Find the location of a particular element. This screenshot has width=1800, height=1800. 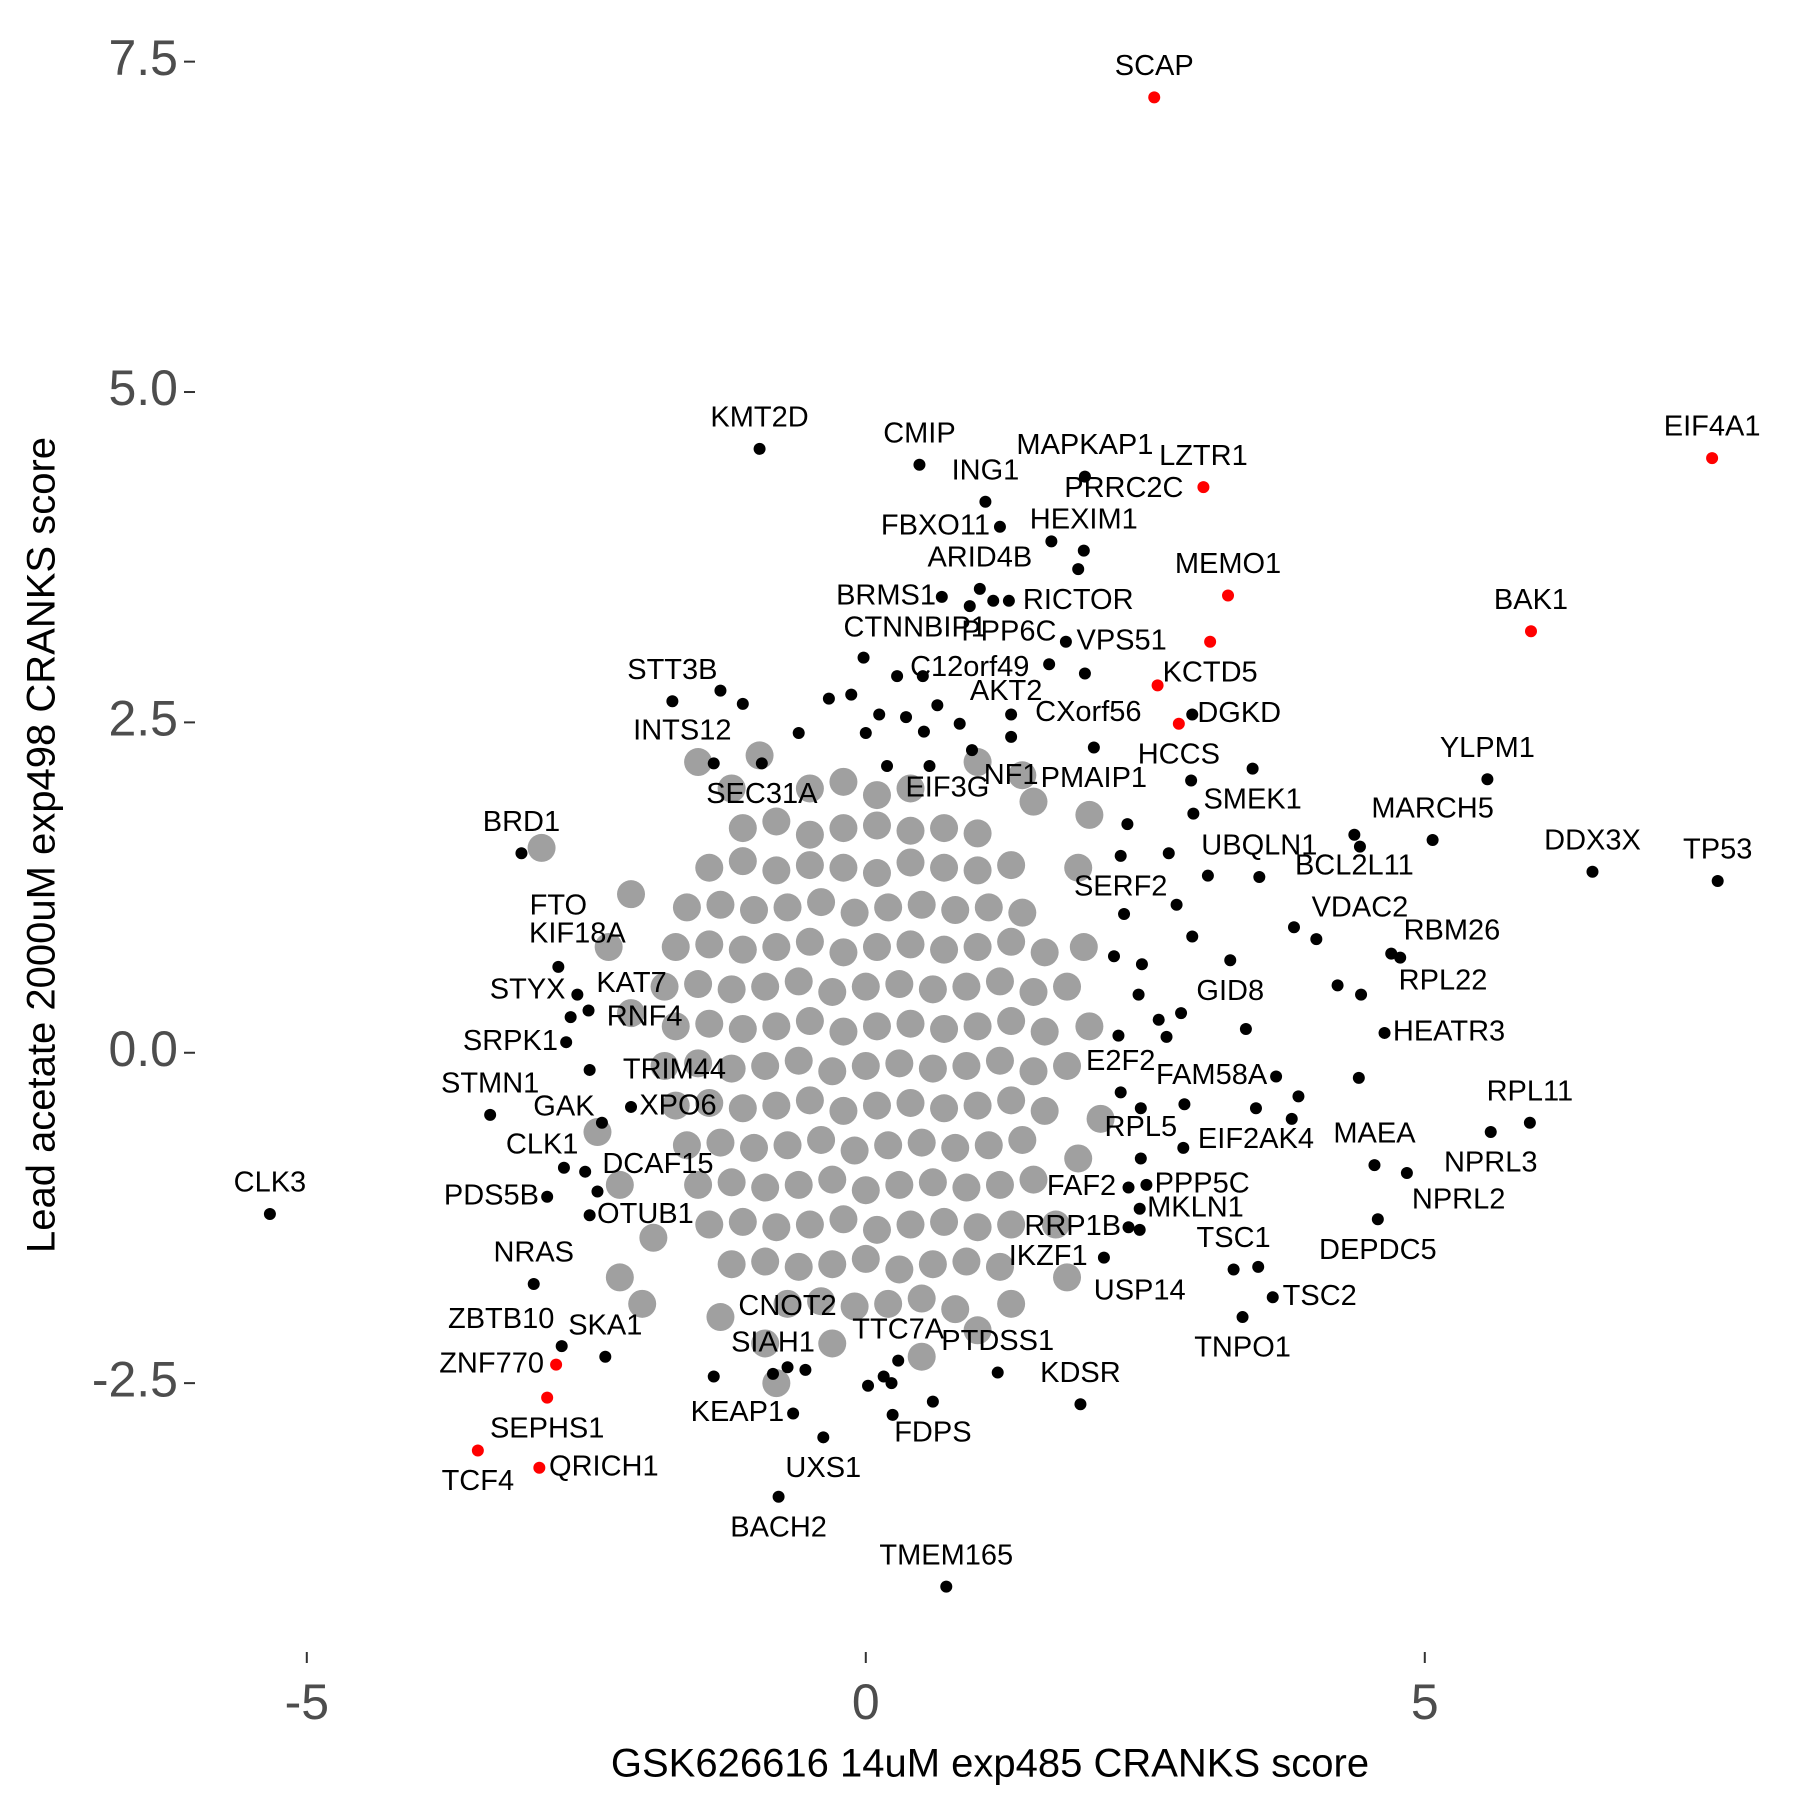

gene-label: ARID4B is located at coordinates (979, 558).